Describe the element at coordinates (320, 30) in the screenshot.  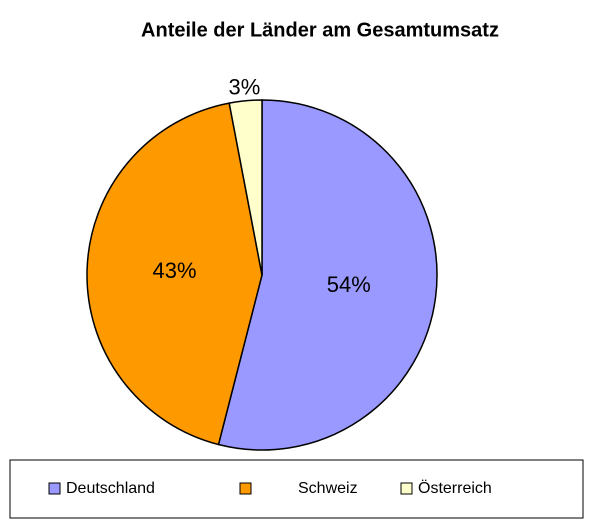
I see `chart-title: Anteile der Länder am Gesamtumsatz` at that location.